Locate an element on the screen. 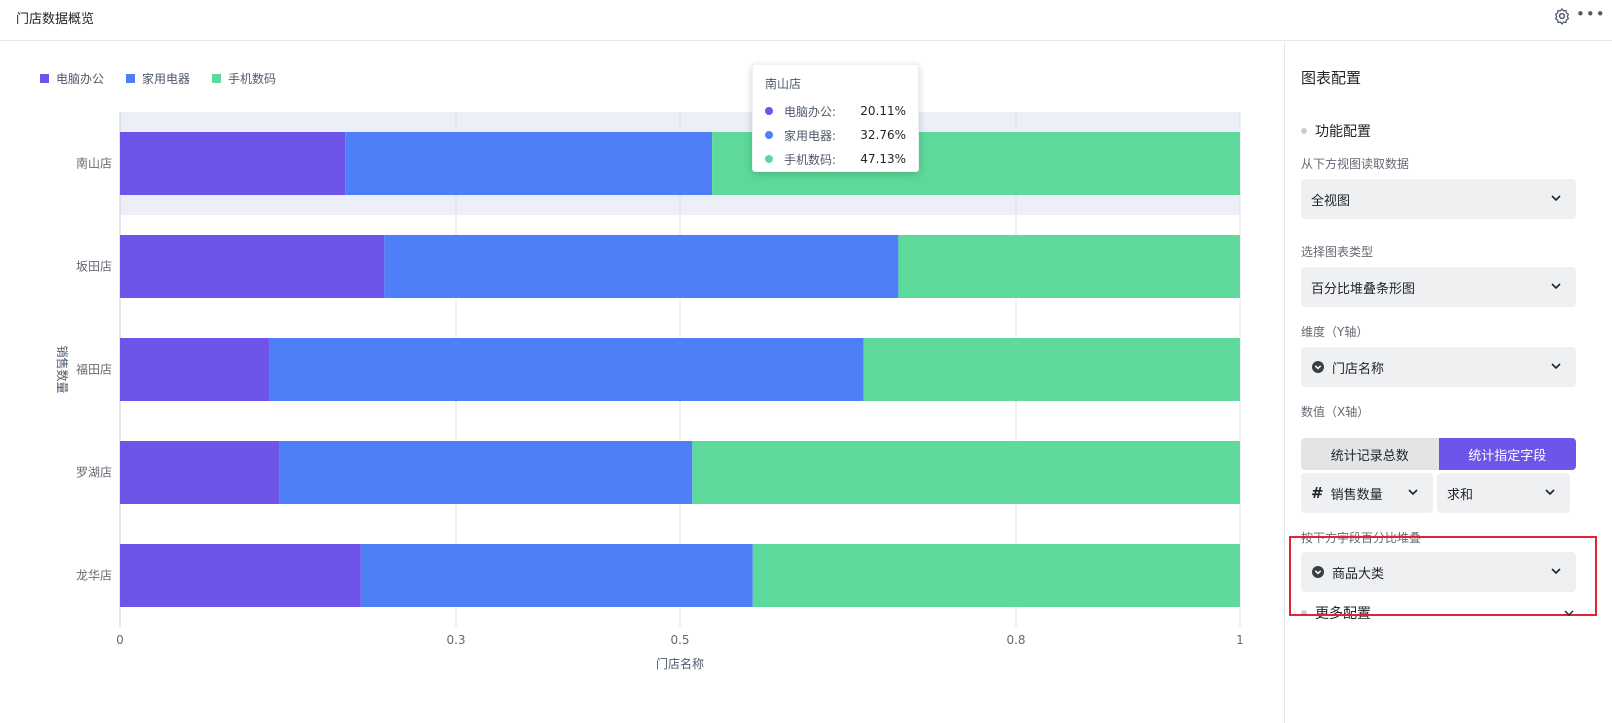 Image resolution: width=1612 pixels, height=723 pixels. select-value: 门店名称 is located at coordinates (1358, 369).